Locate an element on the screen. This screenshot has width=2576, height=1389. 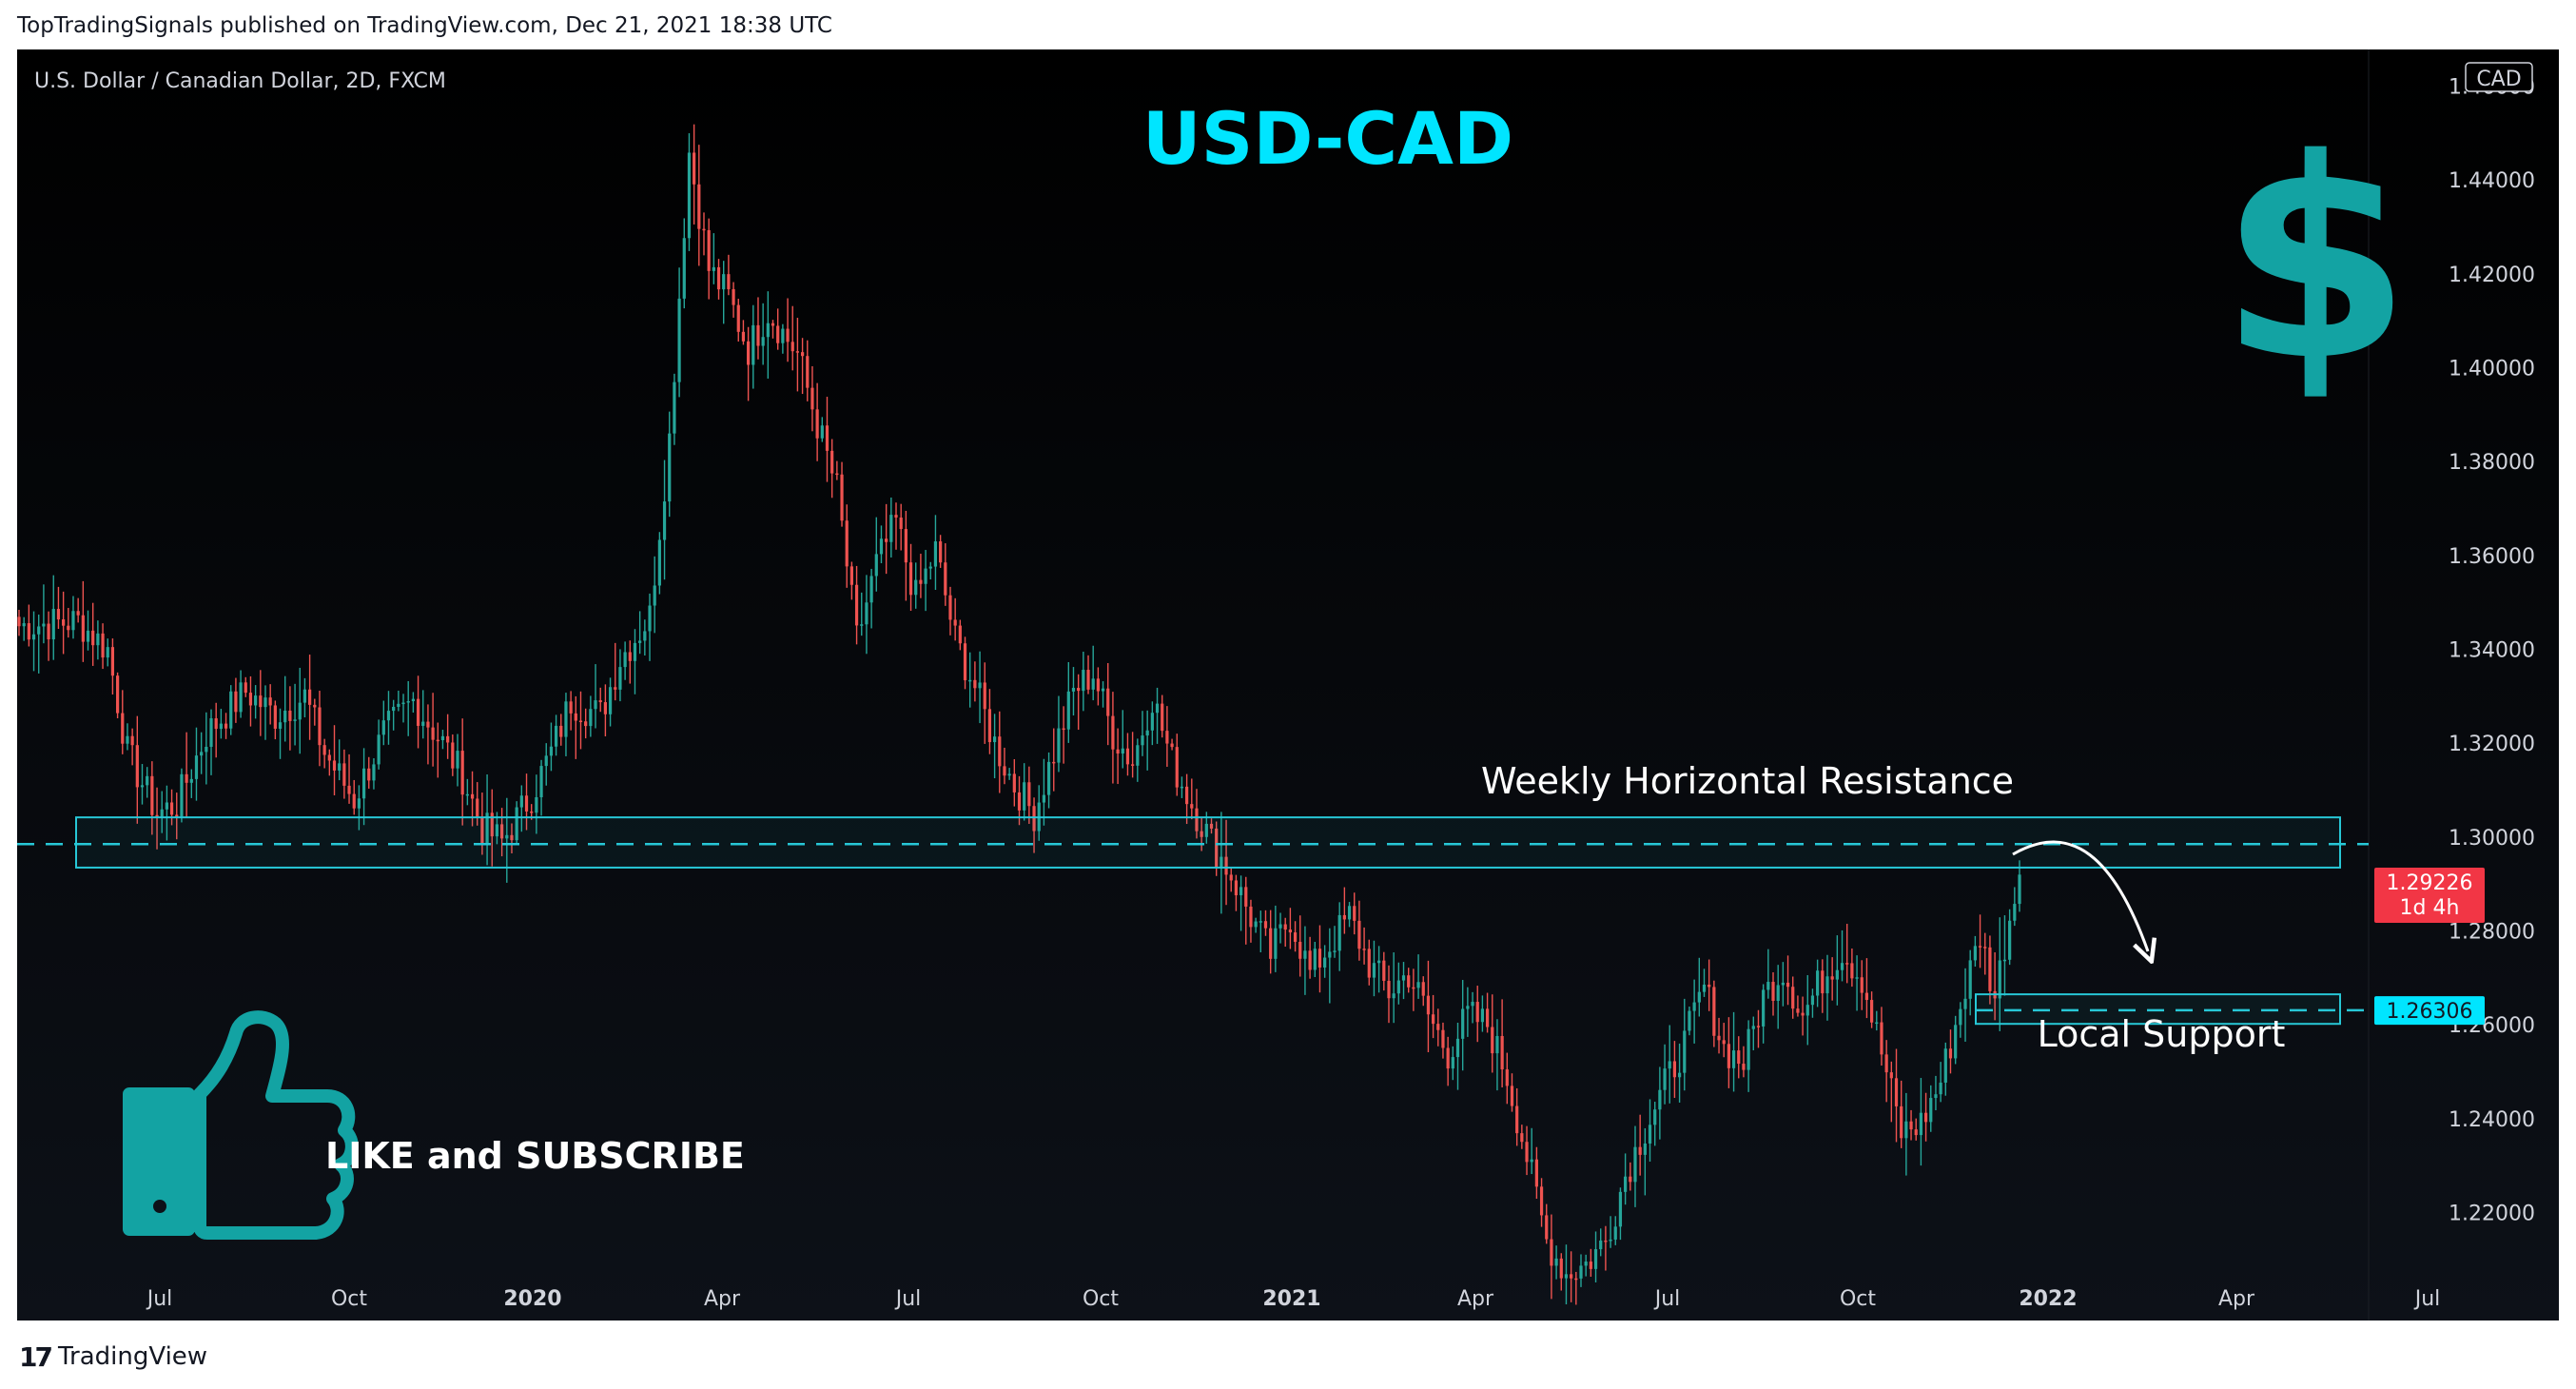
x-tick-label: Apr is located at coordinates (722, 1299).